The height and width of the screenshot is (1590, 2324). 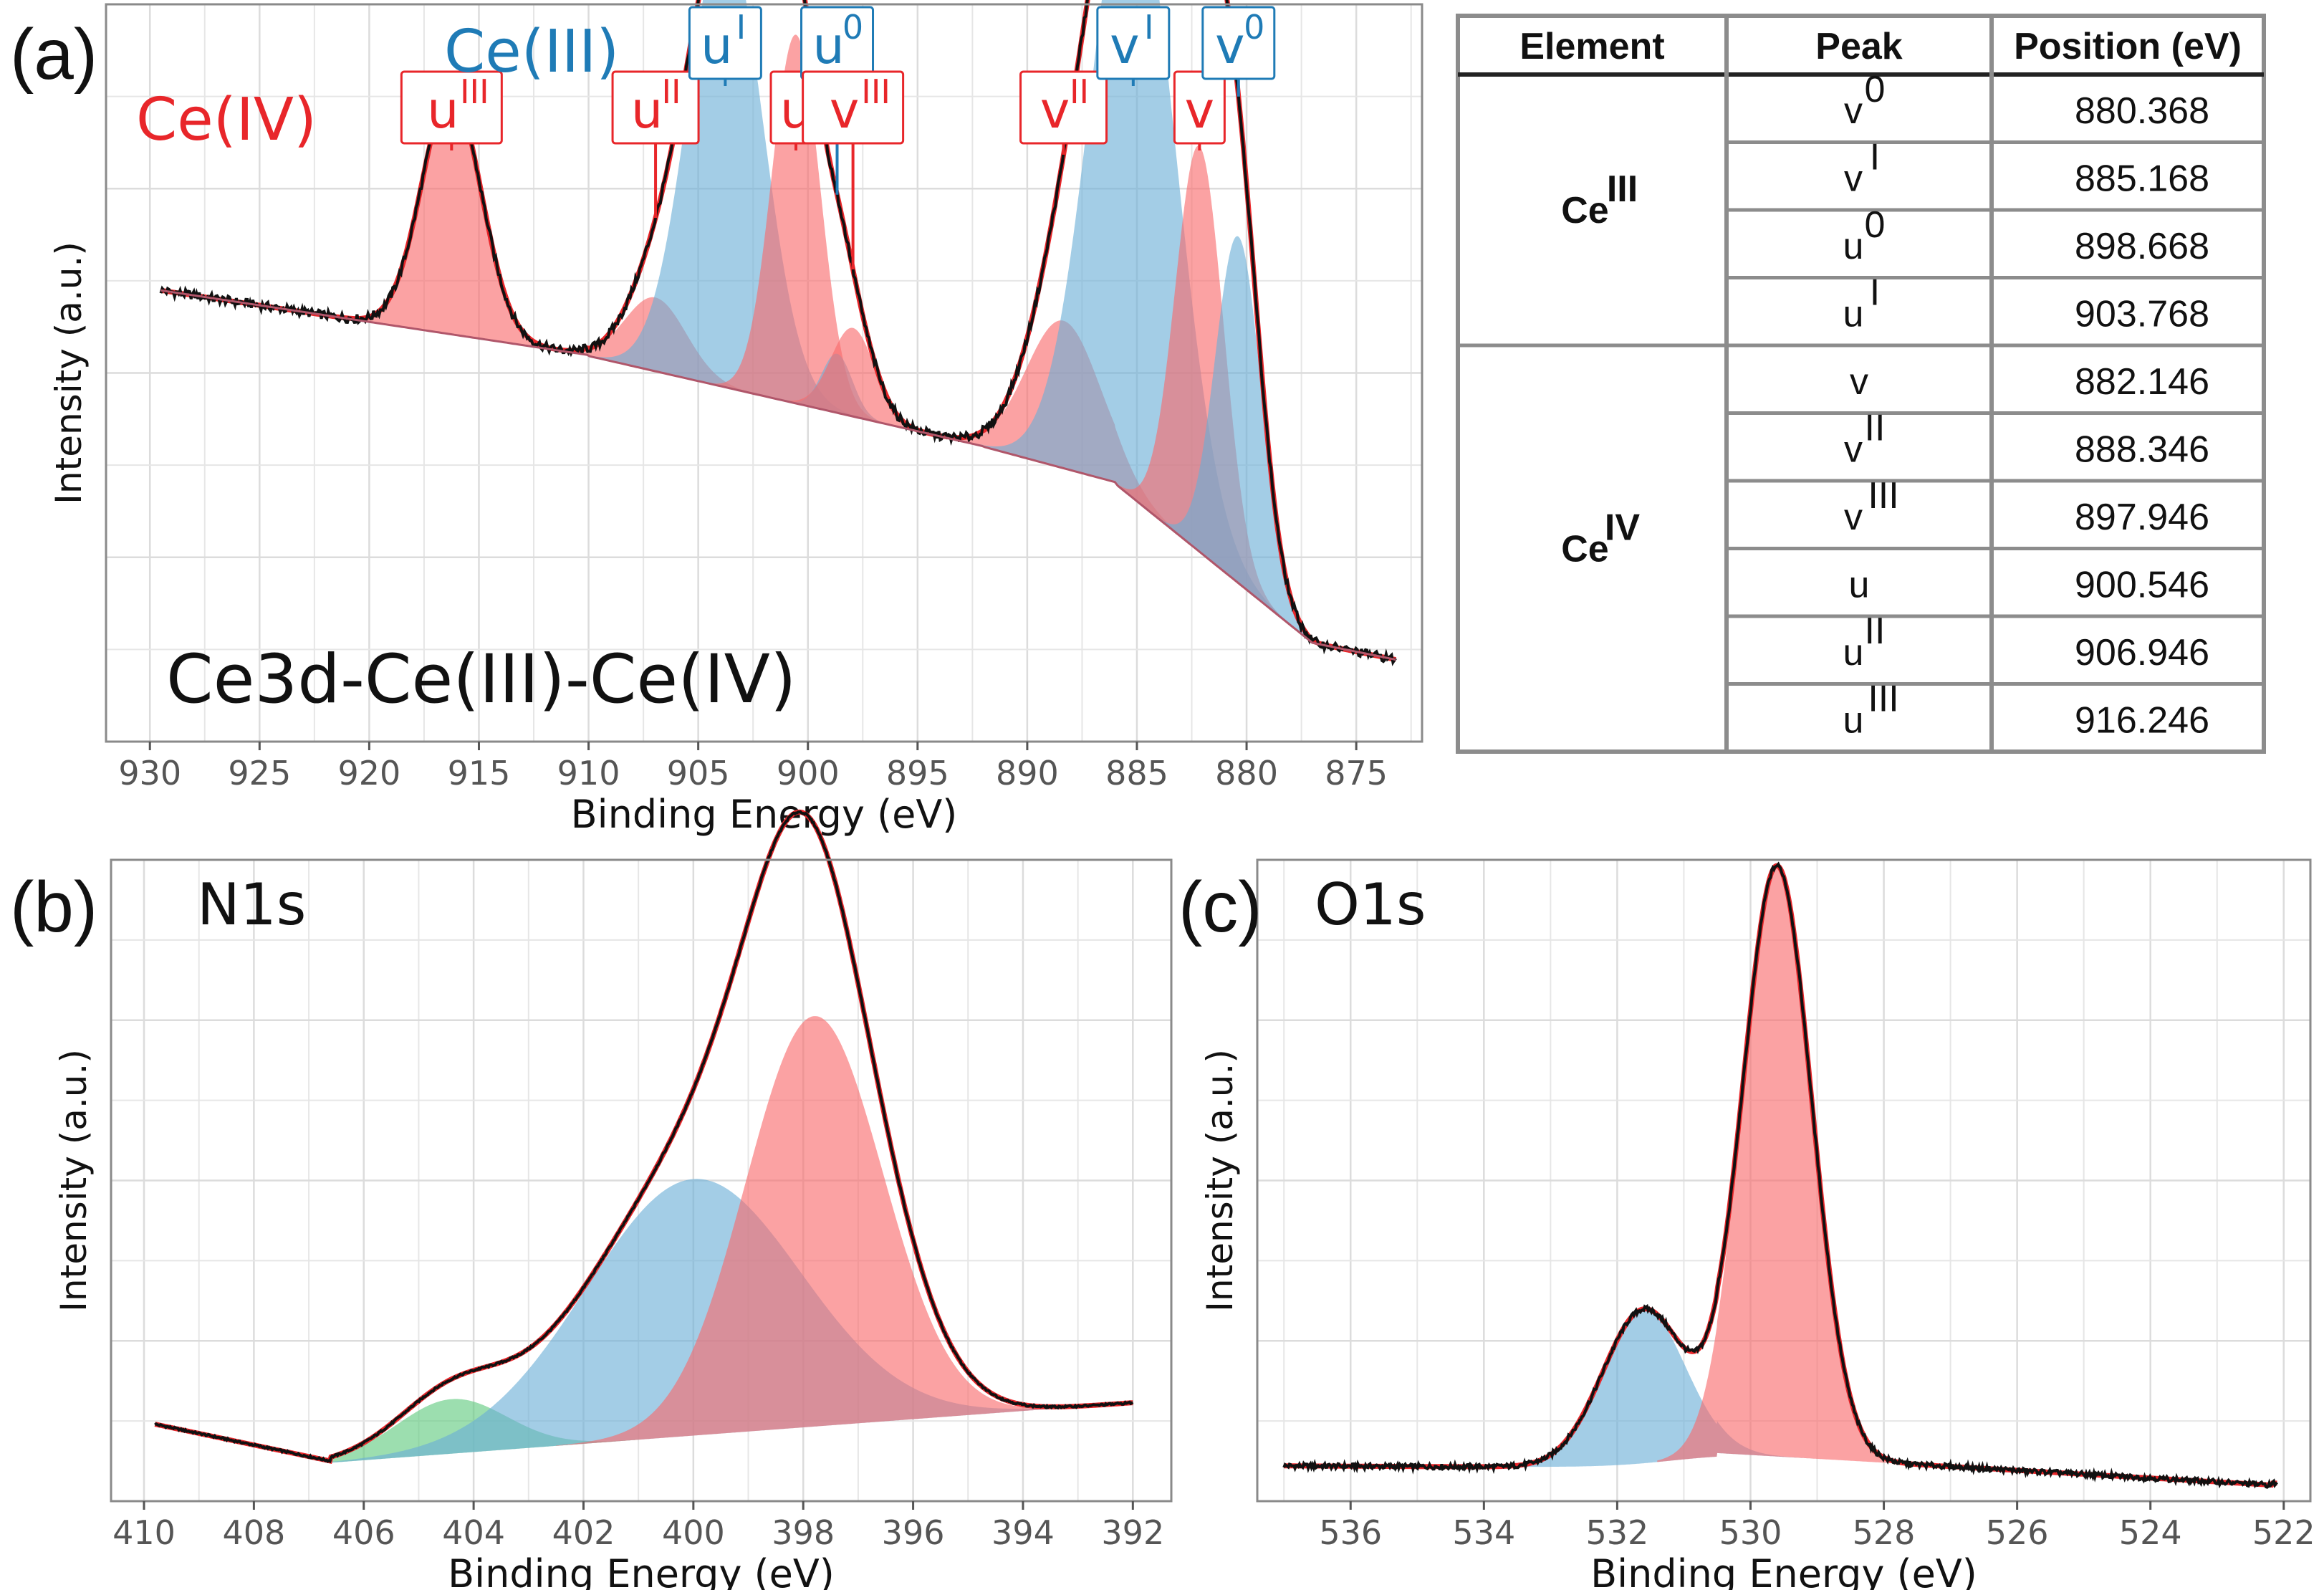 What do you see at coordinates (1483, 1532) in the screenshot?
I see `x-tick-label: 534` at bounding box center [1483, 1532].